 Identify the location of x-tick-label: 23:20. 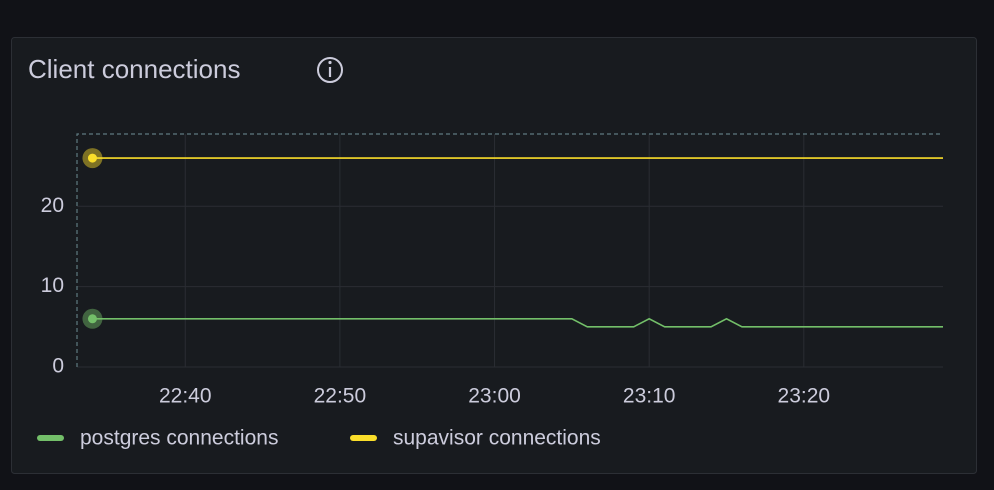
(804, 396).